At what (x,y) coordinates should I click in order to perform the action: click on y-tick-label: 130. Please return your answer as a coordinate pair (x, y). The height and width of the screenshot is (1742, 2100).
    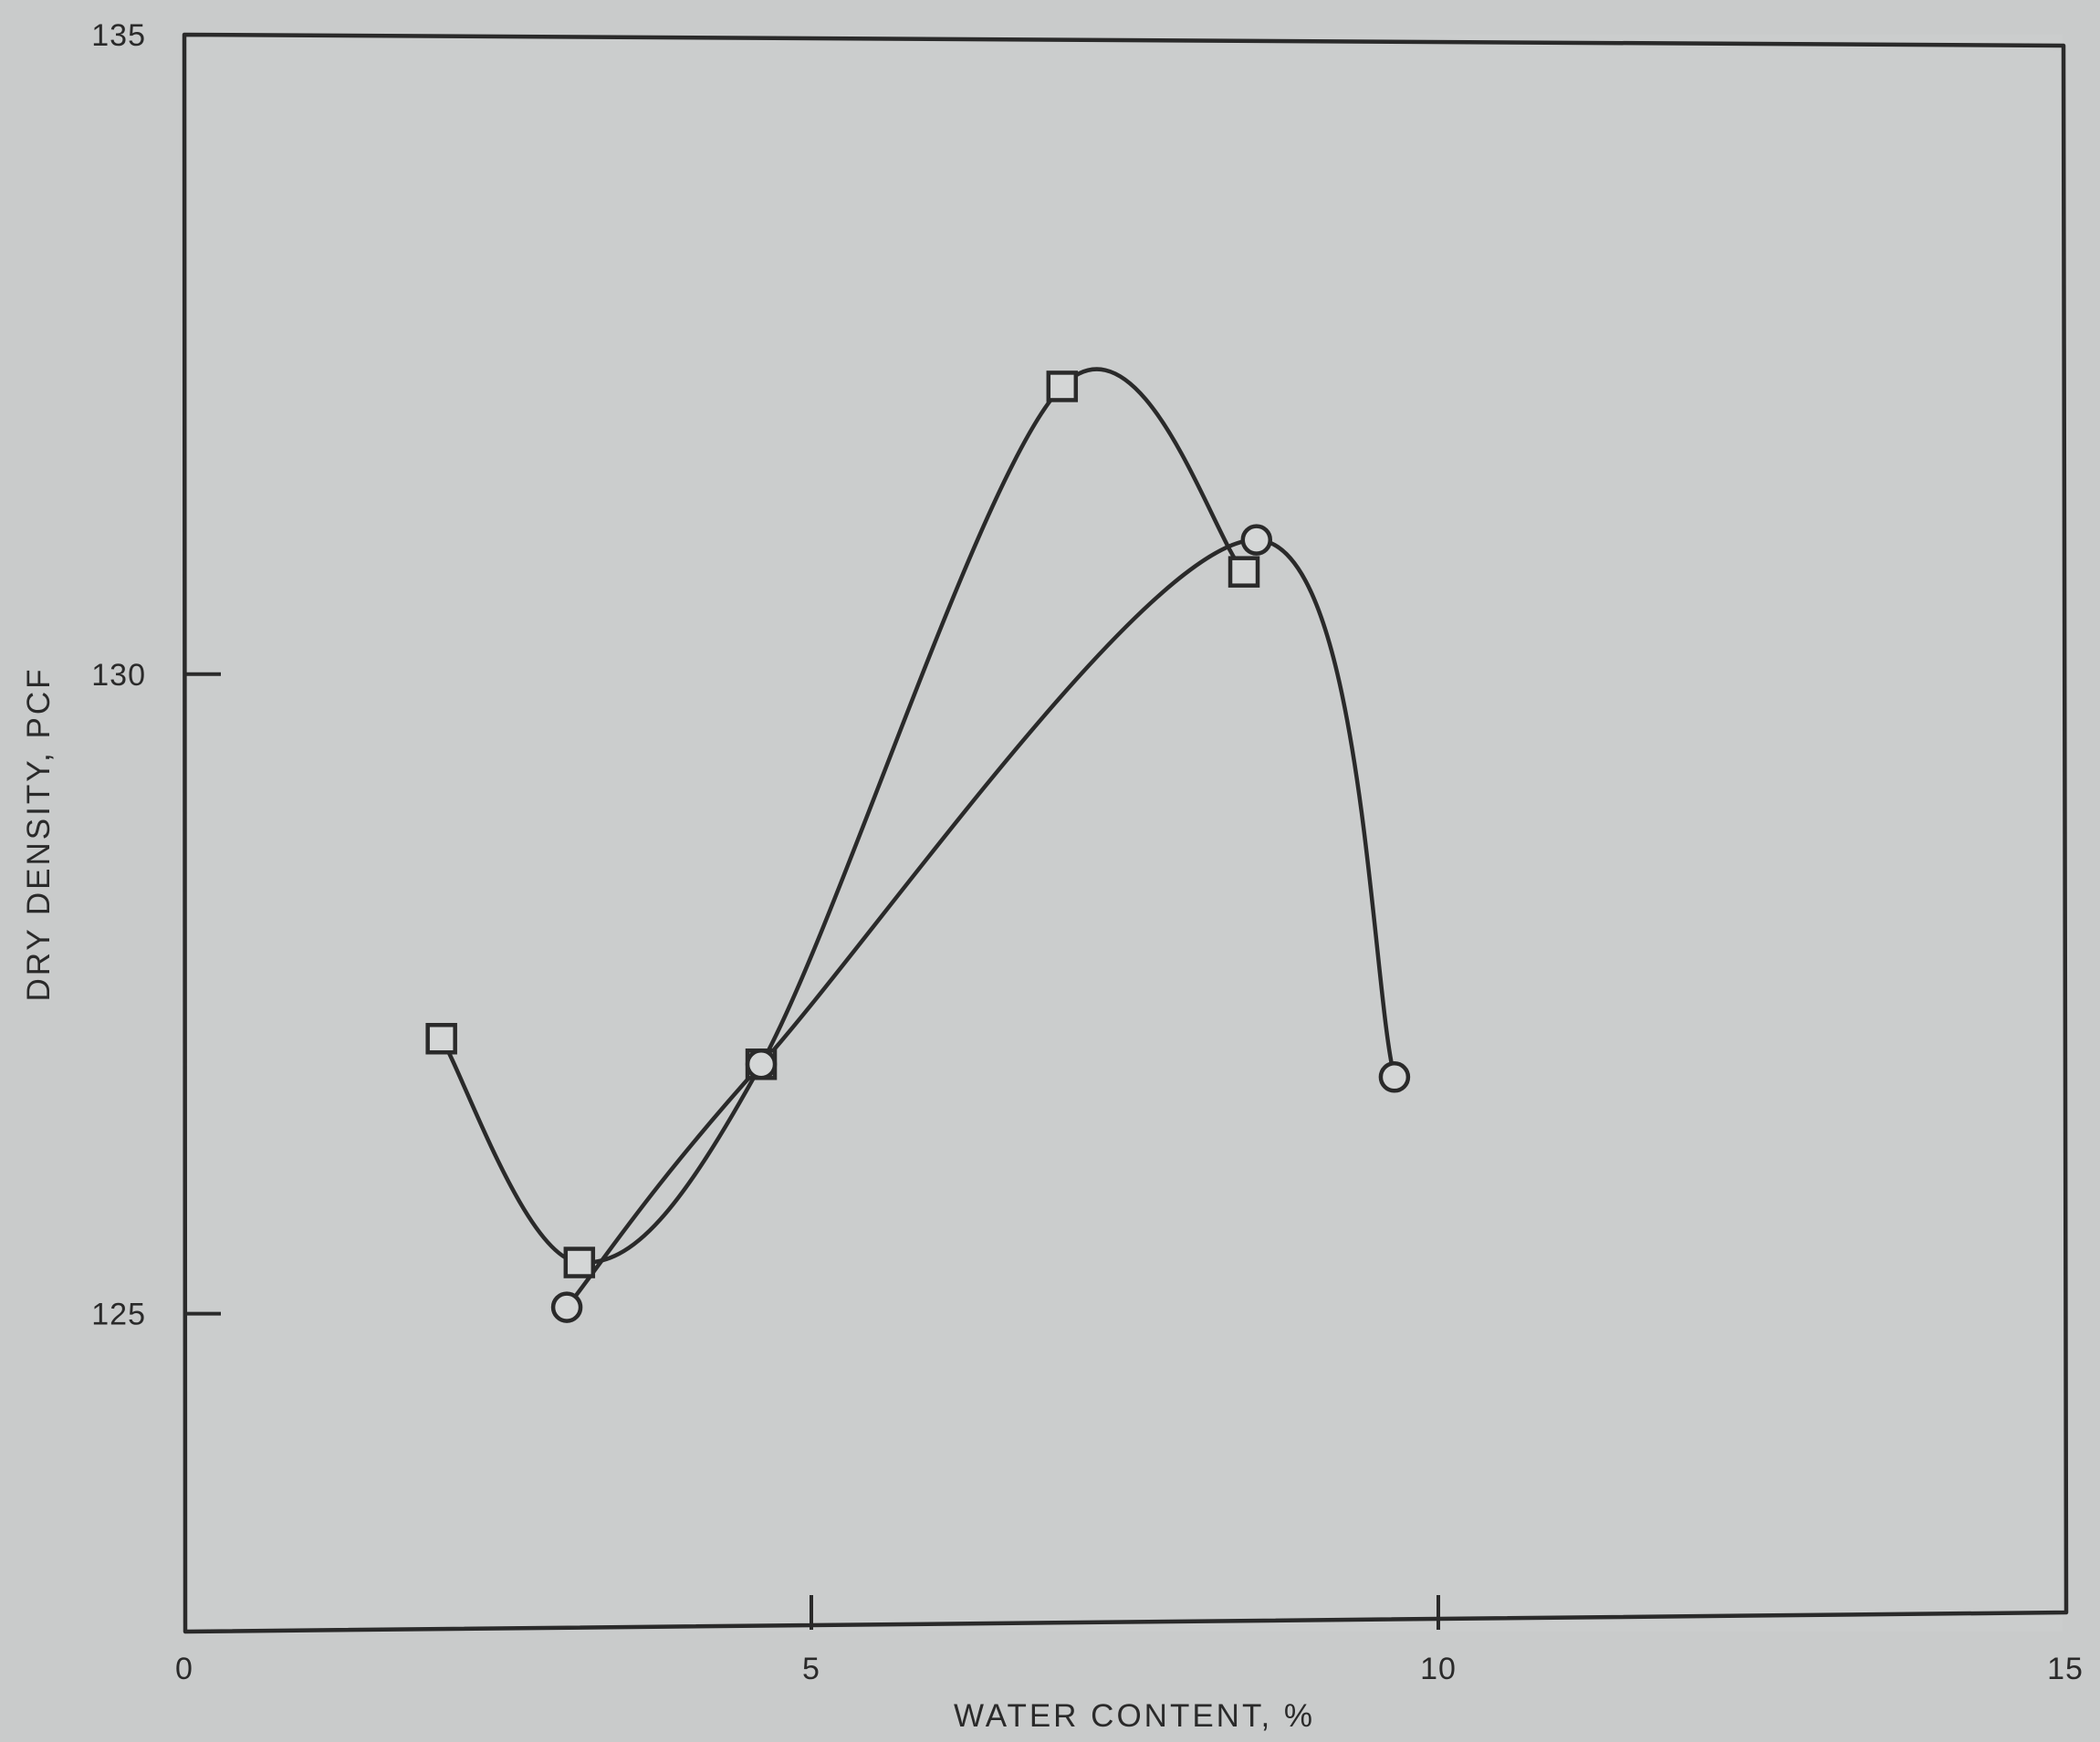
    Looking at the image, I should click on (118, 675).